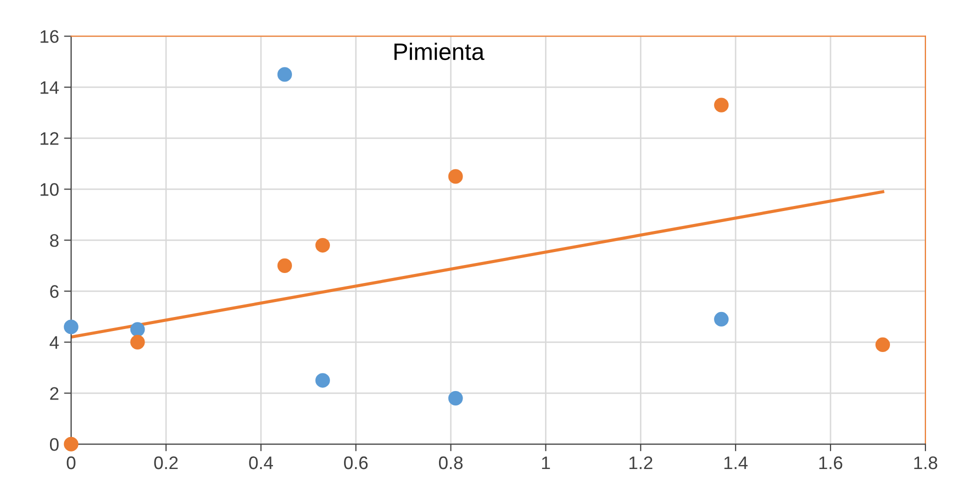 The height and width of the screenshot is (503, 961). I want to click on y-tick-label: 8, so click(54, 240).